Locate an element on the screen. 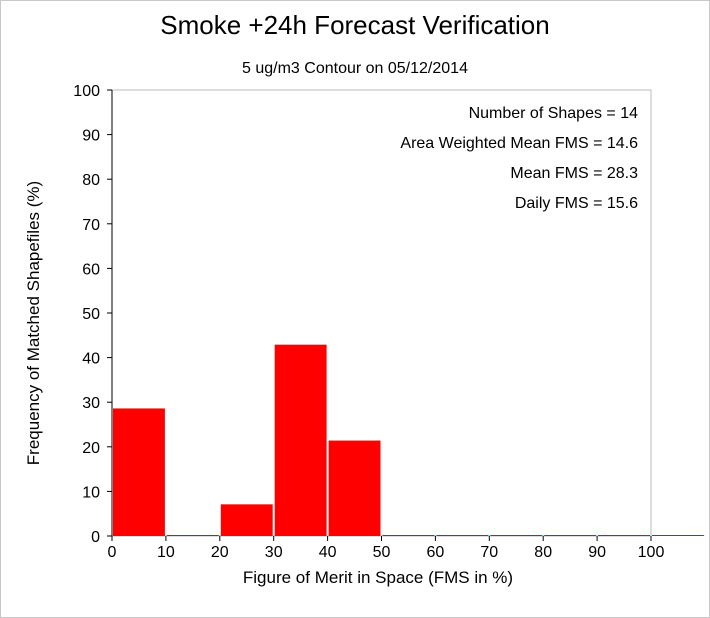 This screenshot has height=618, width=710. x-tick-label: 100 is located at coordinates (651, 552).